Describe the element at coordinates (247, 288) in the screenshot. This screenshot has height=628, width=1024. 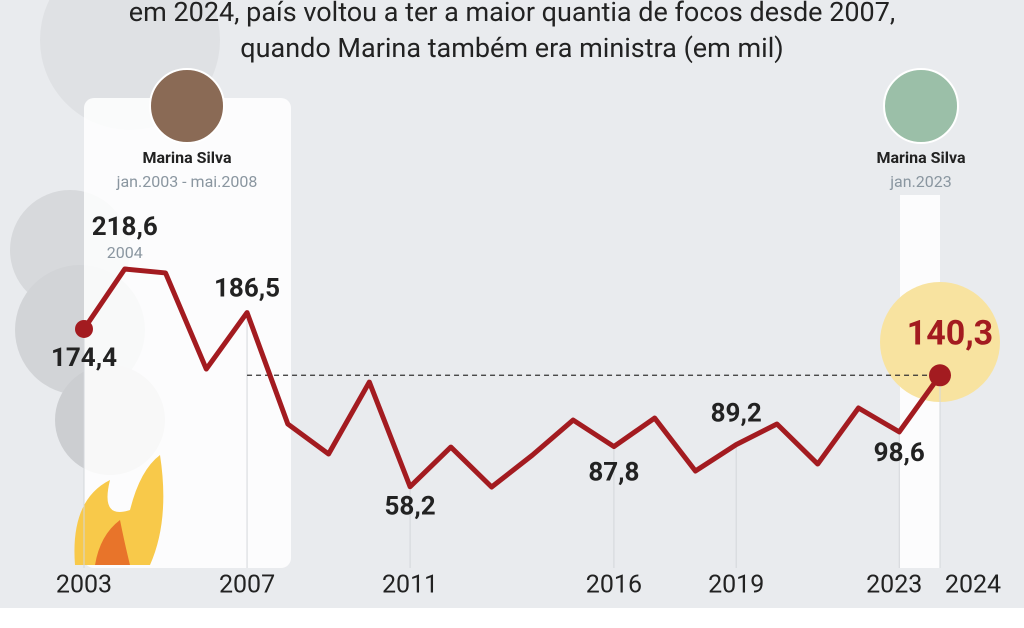
I see `data-label: 186,5` at that location.